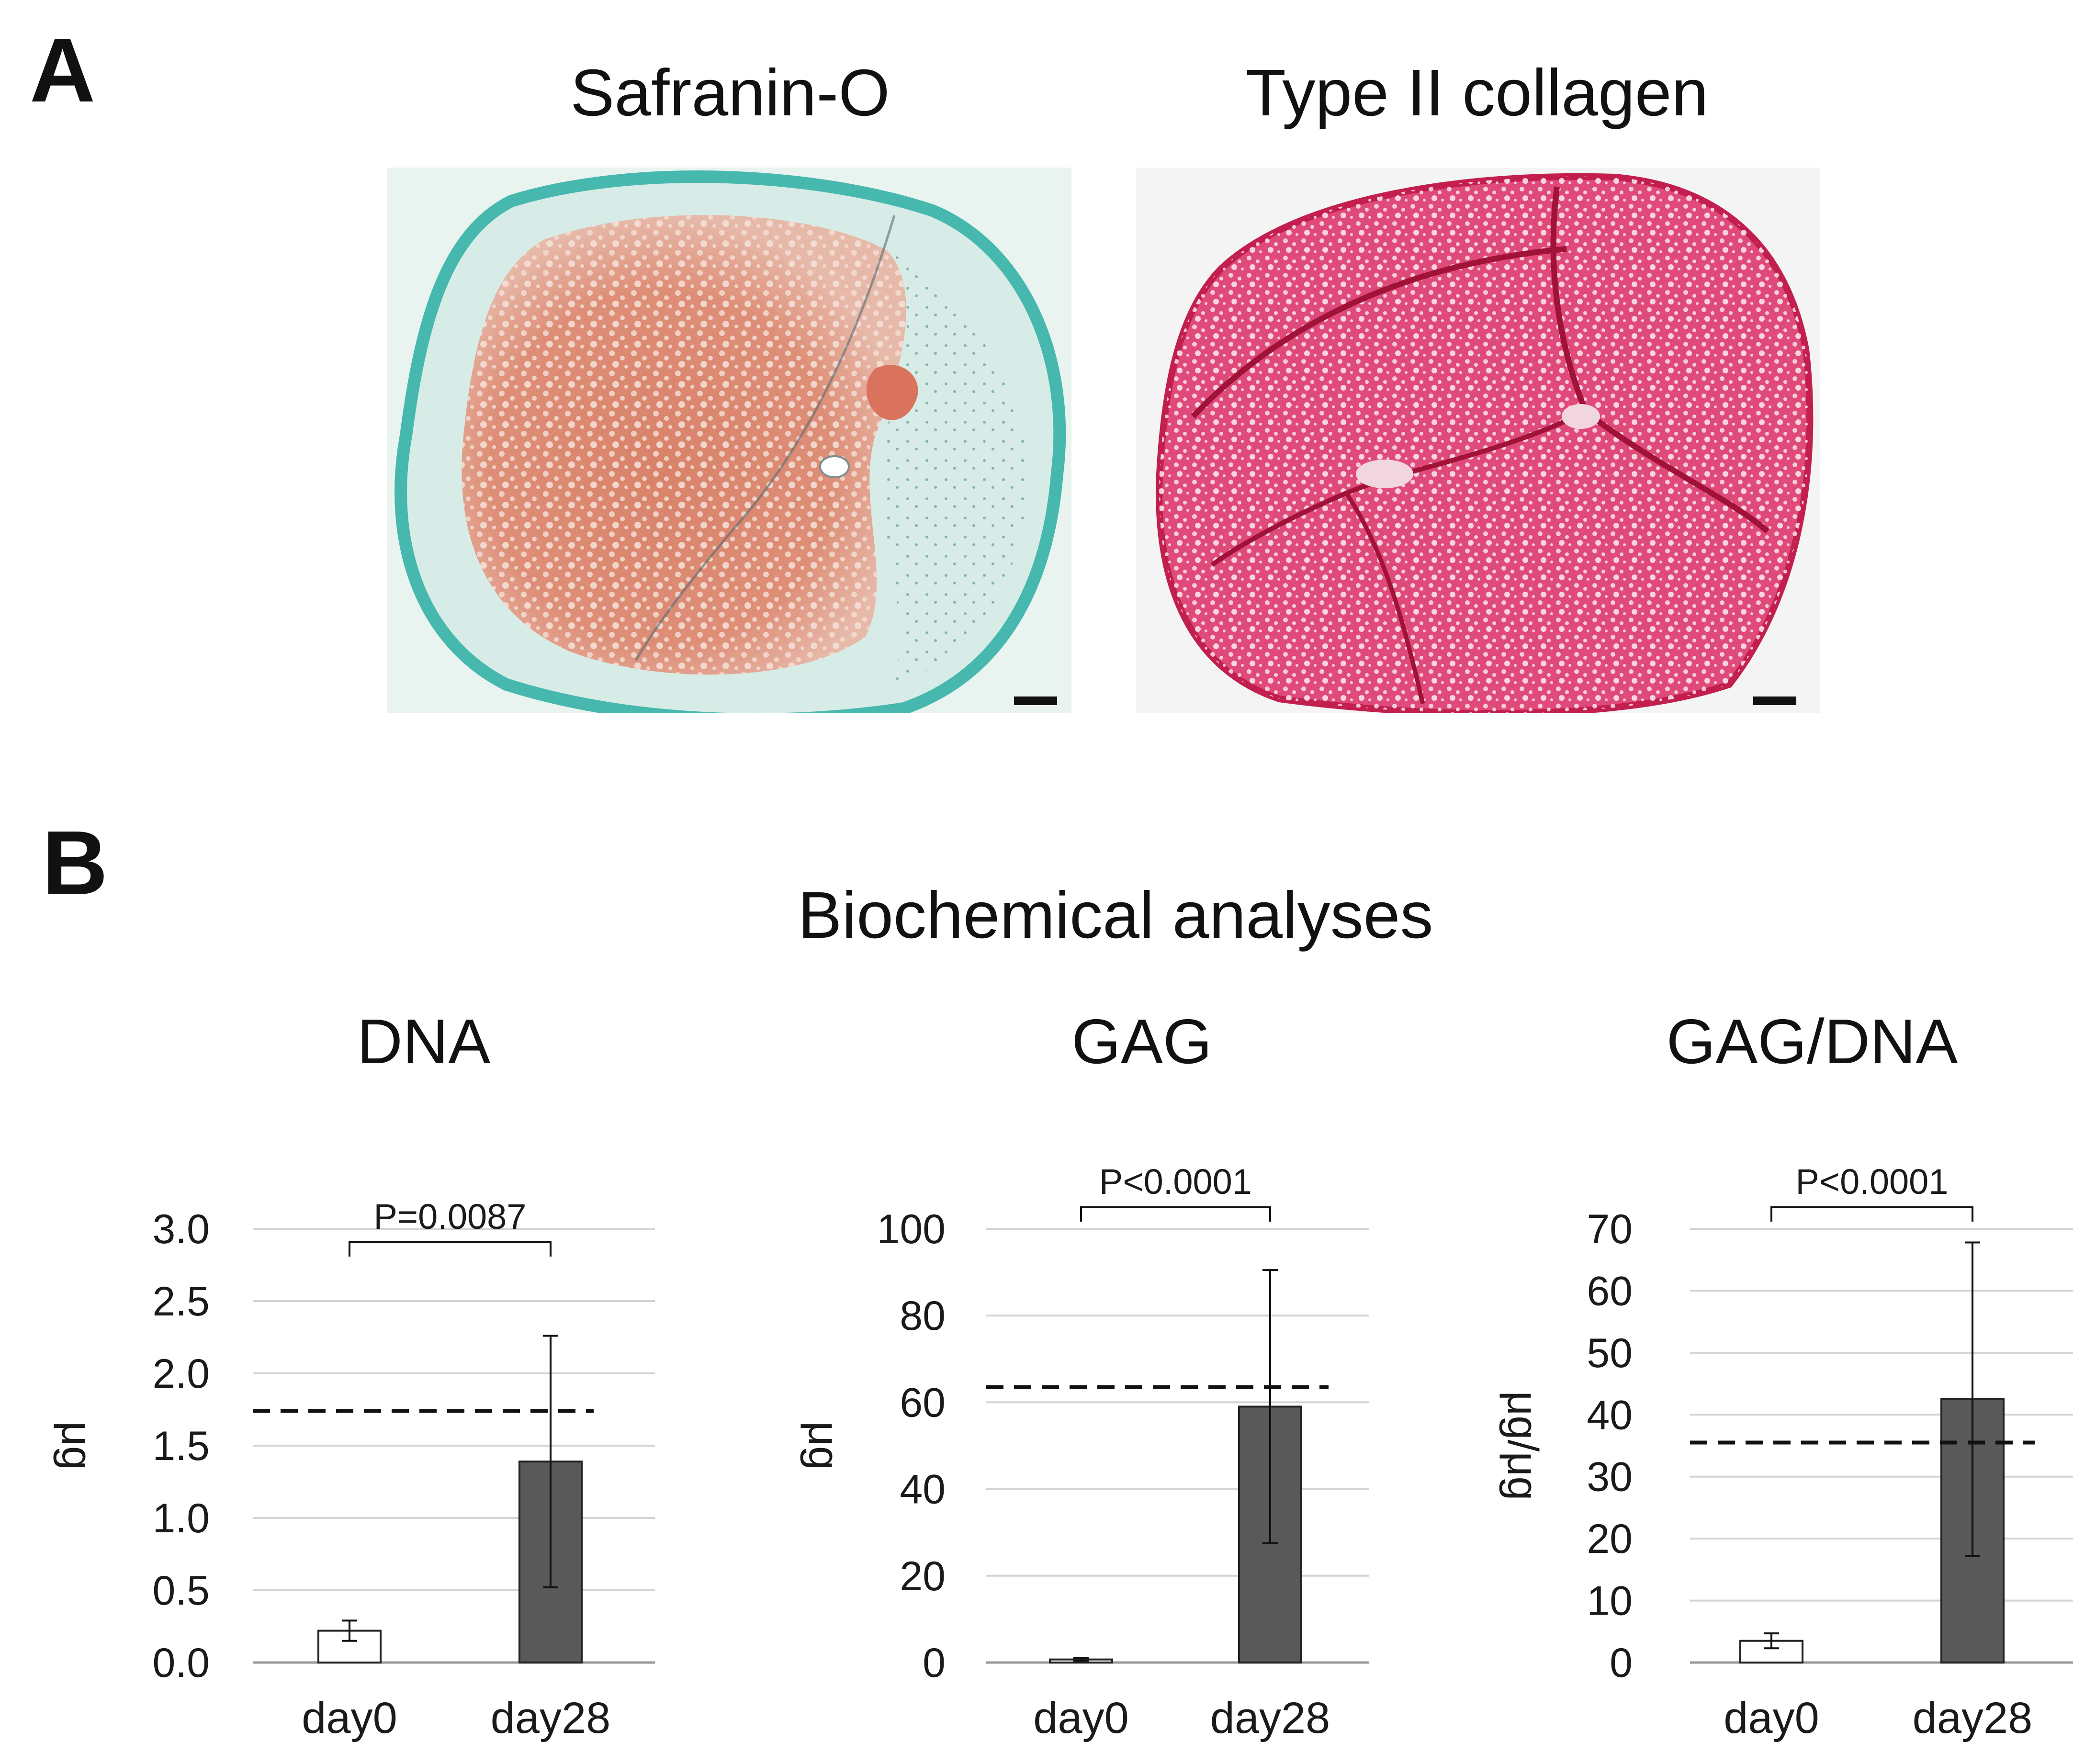 The width and height of the screenshot is (2096, 1764). I want to click on gag-ytick-label: 0, so click(934, 1663).